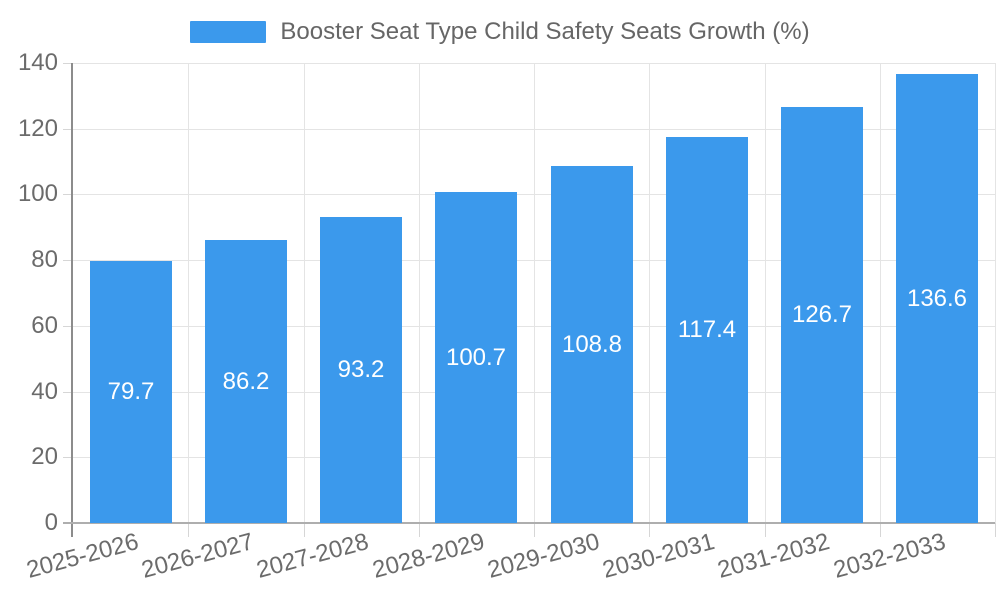 The width and height of the screenshot is (1000, 600). I want to click on bar-value-label: 79.7, so click(131, 391).